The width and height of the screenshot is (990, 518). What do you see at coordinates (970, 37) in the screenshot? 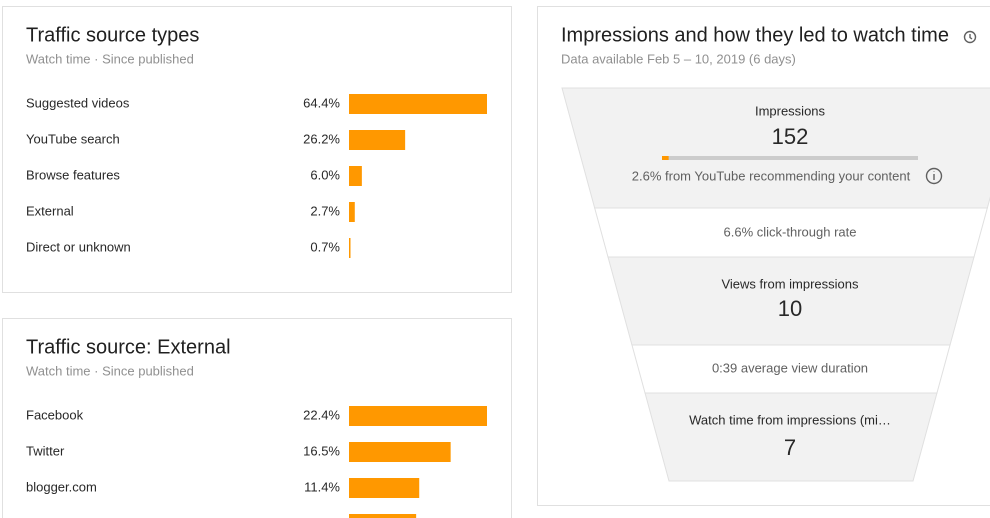
I see `history-icon` at bounding box center [970, 37].